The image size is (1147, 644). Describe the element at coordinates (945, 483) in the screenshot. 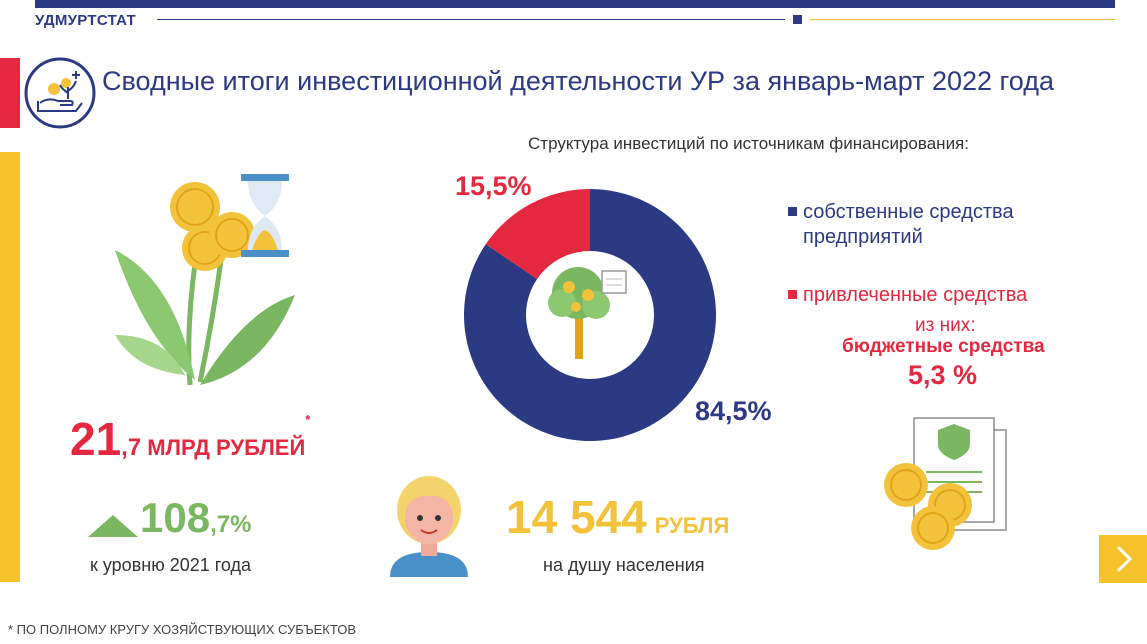

I see `document-shield-icon` at that location.